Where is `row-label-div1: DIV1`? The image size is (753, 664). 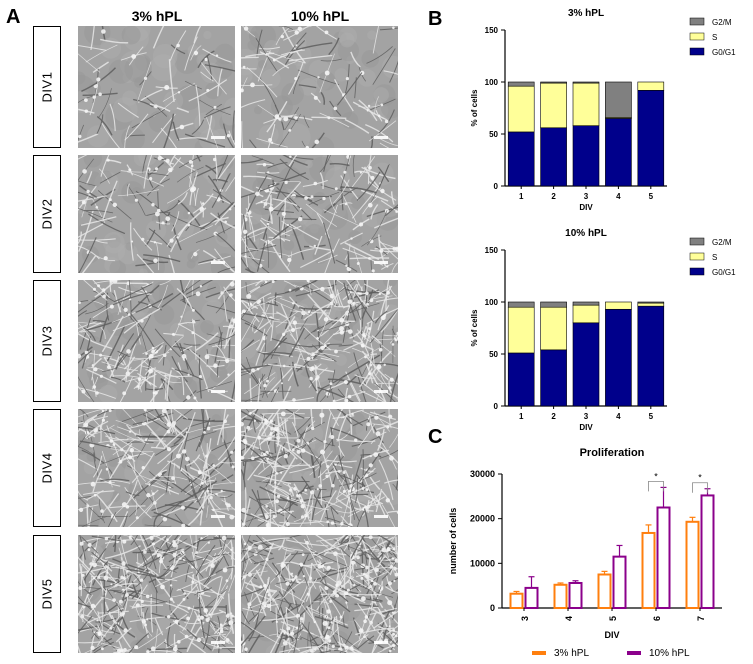
row-label-div1: DIV1 is located at coordinates (47, 87).